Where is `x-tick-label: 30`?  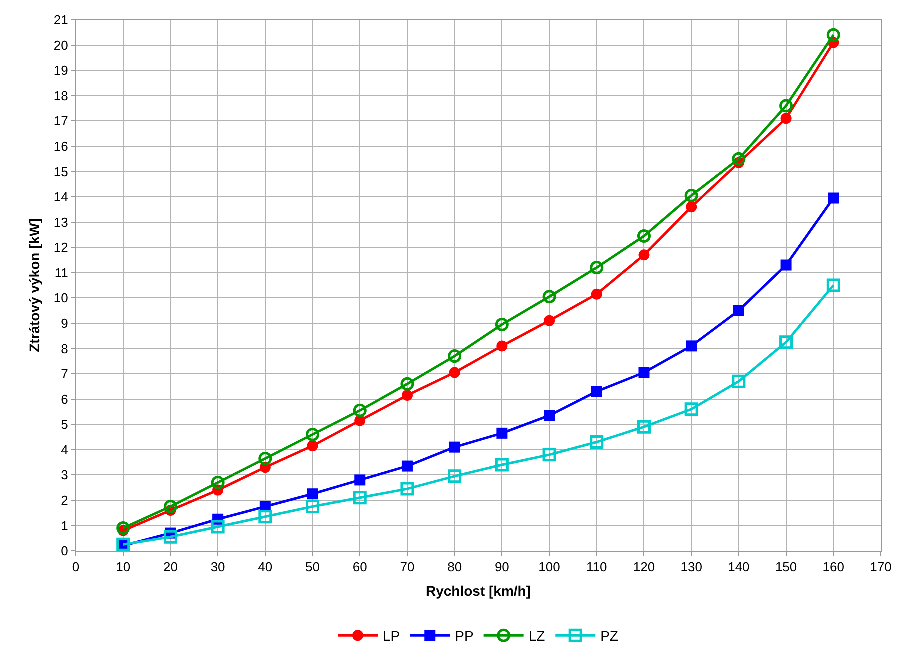
x-tick-label: 30 is located at coordinates (218, 567).